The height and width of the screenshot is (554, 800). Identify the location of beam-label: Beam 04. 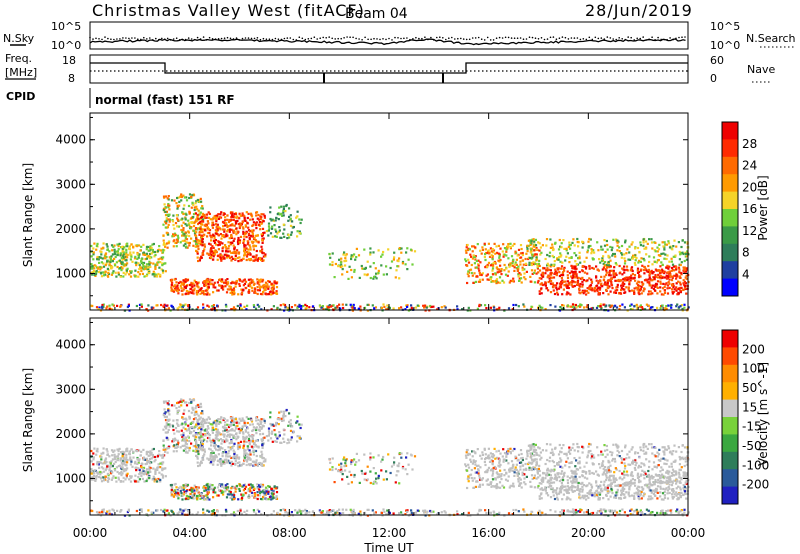
(376, 14).